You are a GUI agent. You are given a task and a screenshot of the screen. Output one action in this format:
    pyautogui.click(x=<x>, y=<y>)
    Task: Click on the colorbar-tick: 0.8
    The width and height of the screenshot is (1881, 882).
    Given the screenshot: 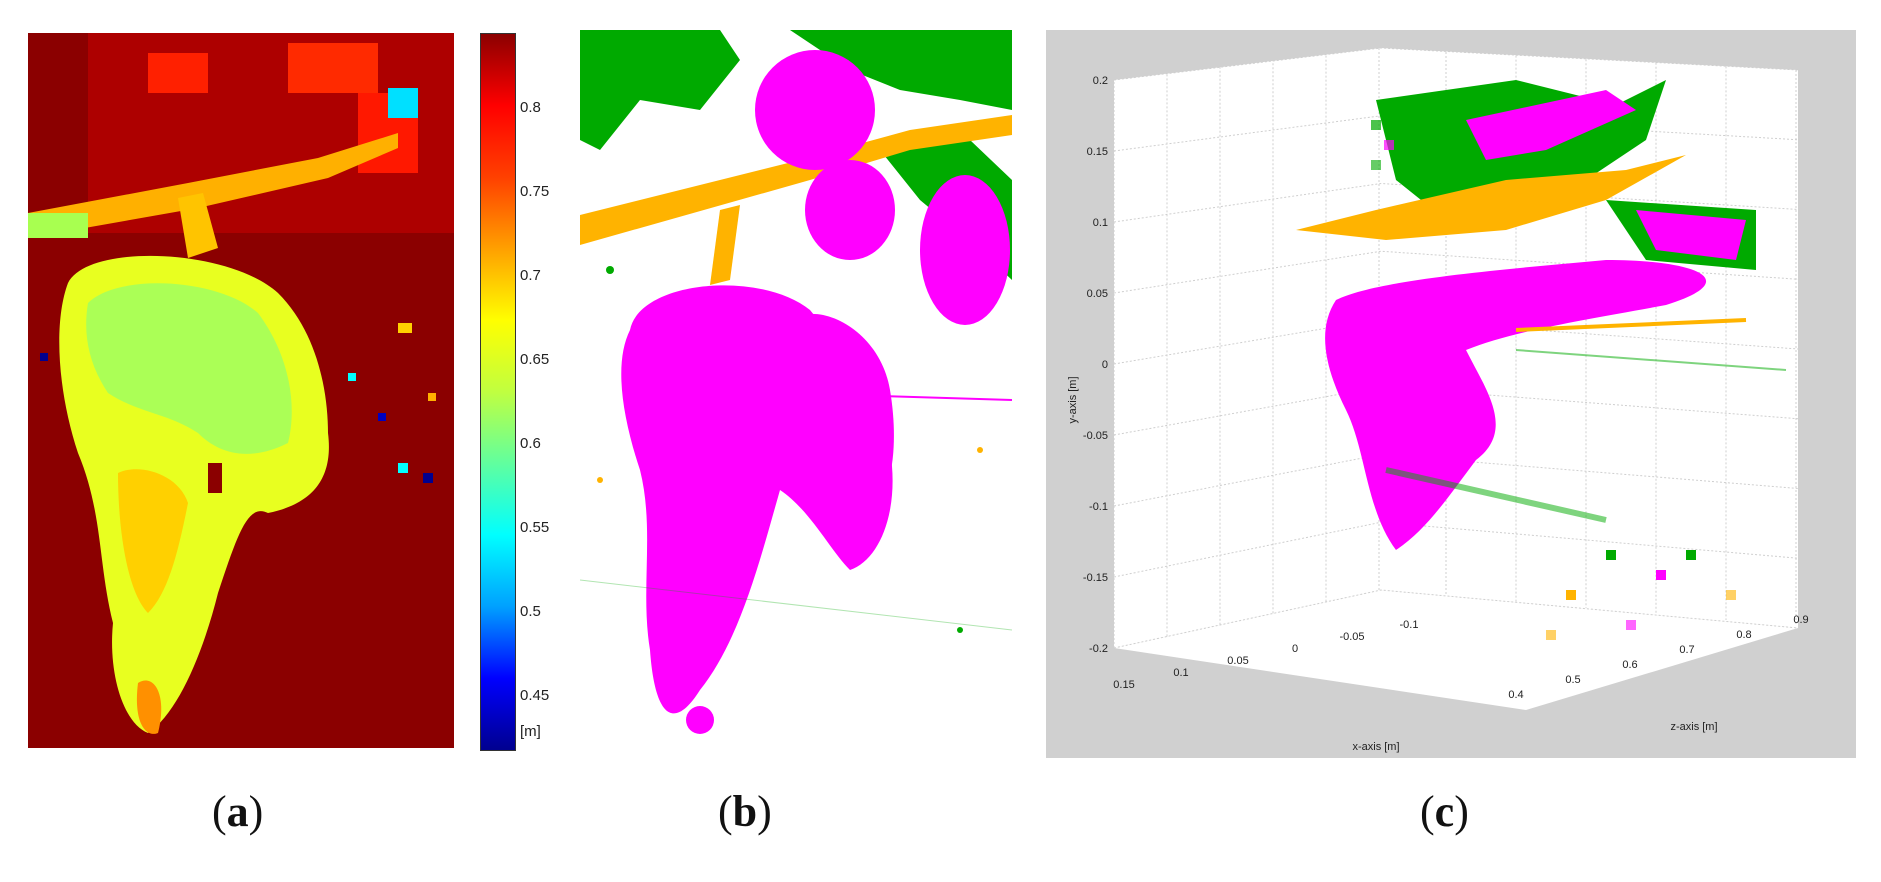 What is the action you would take?
    pyautogui.click(x=530, y=107)
    